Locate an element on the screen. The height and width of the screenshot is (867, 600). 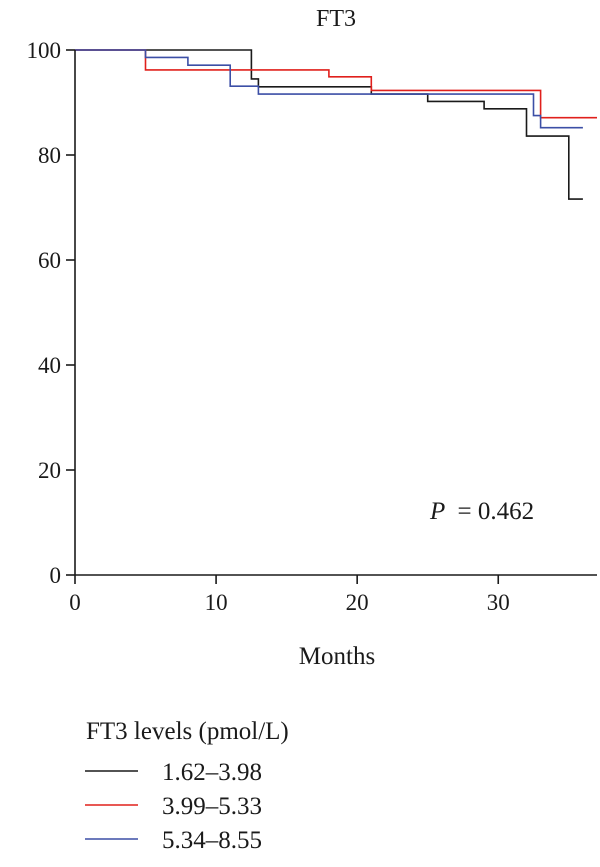
x-tick-label: 10 is located at coordinates (216, 602).